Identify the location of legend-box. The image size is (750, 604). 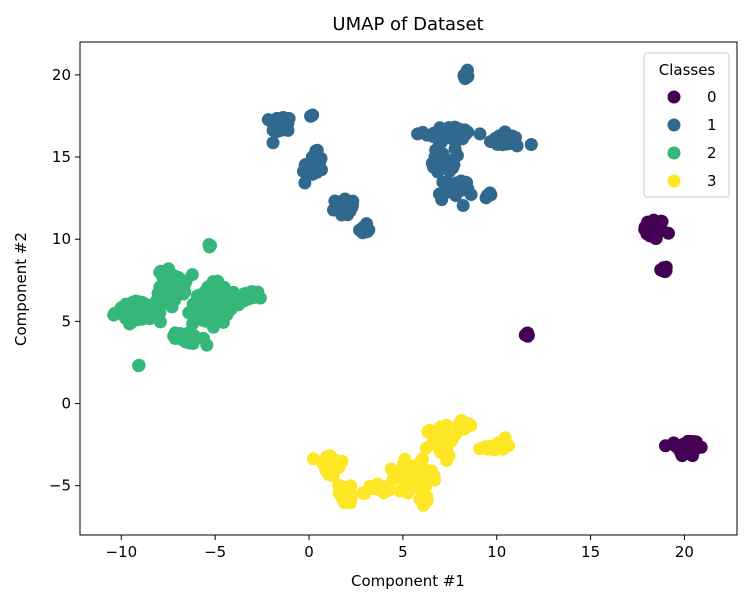
(686, 125).